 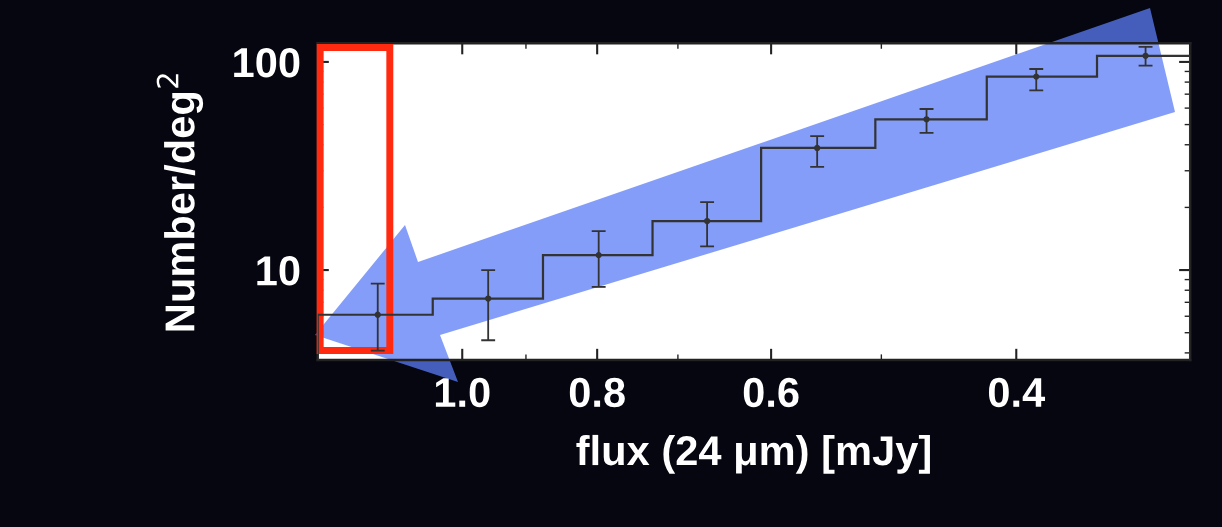 I want to click on x-tick-label: 0.8, so click(x=597, y=392).